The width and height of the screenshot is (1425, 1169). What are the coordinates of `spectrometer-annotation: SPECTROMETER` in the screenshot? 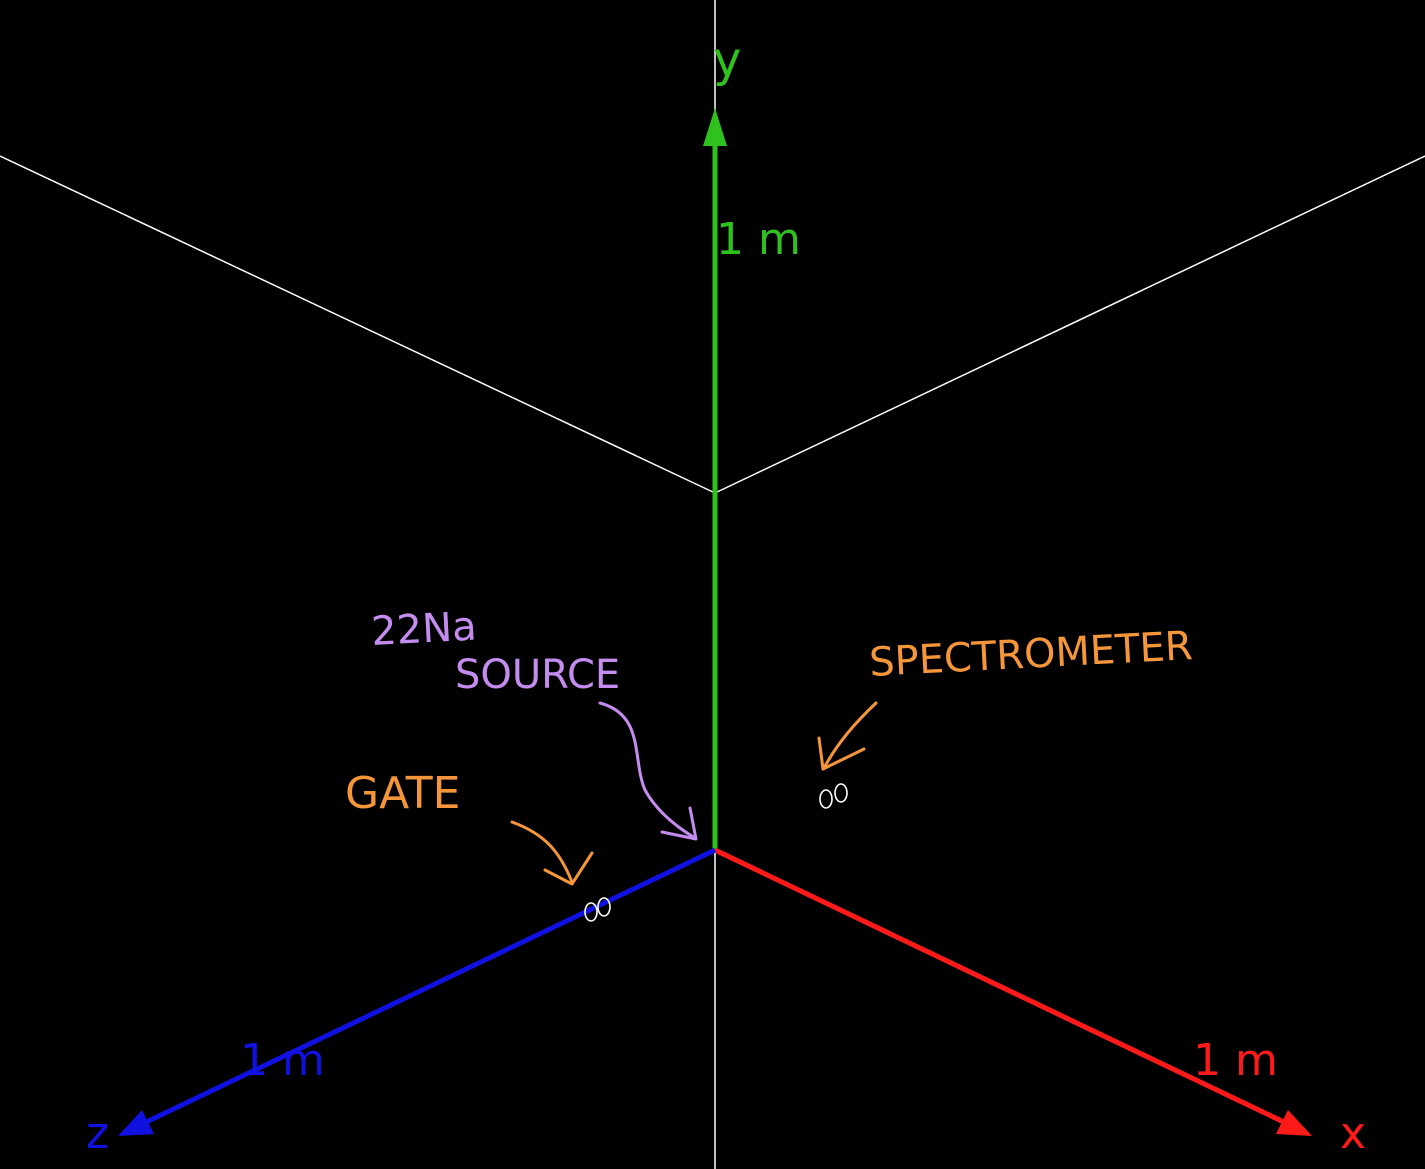 It's located at (1031, 654).